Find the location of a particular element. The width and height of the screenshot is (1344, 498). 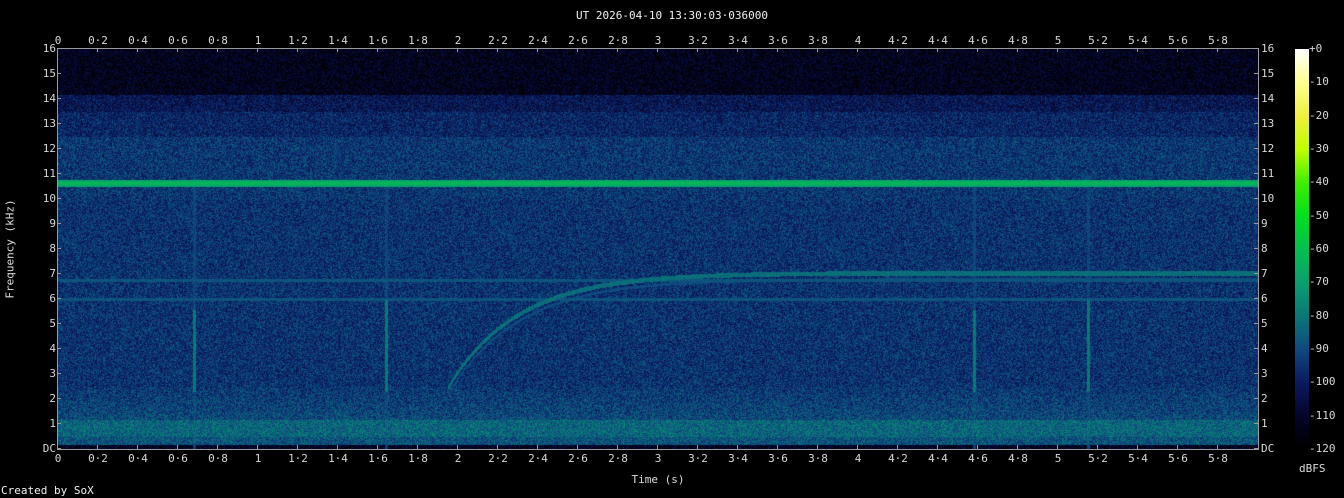

colorbar-tick-label: -70 is located at coordinates (1319, 282).